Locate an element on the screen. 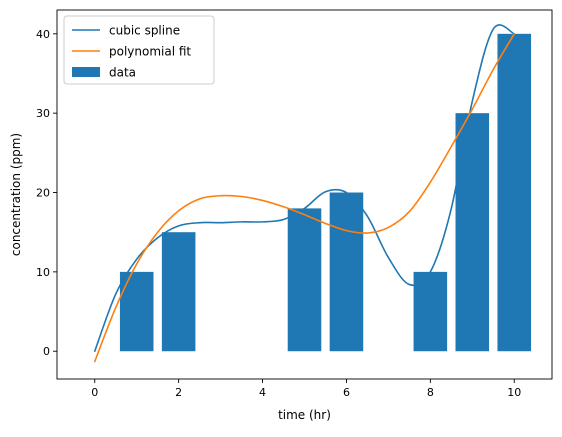 This screenshot has width=562, height=437. y-axis: 0 10 20 30 40 is located at coordinates (46, 193).